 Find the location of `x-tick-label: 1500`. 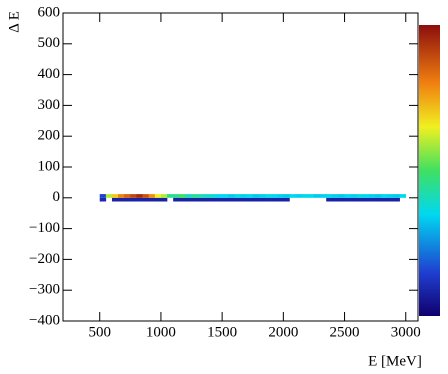

x-tick-label: 1500 is located at coordinates (222, 332).